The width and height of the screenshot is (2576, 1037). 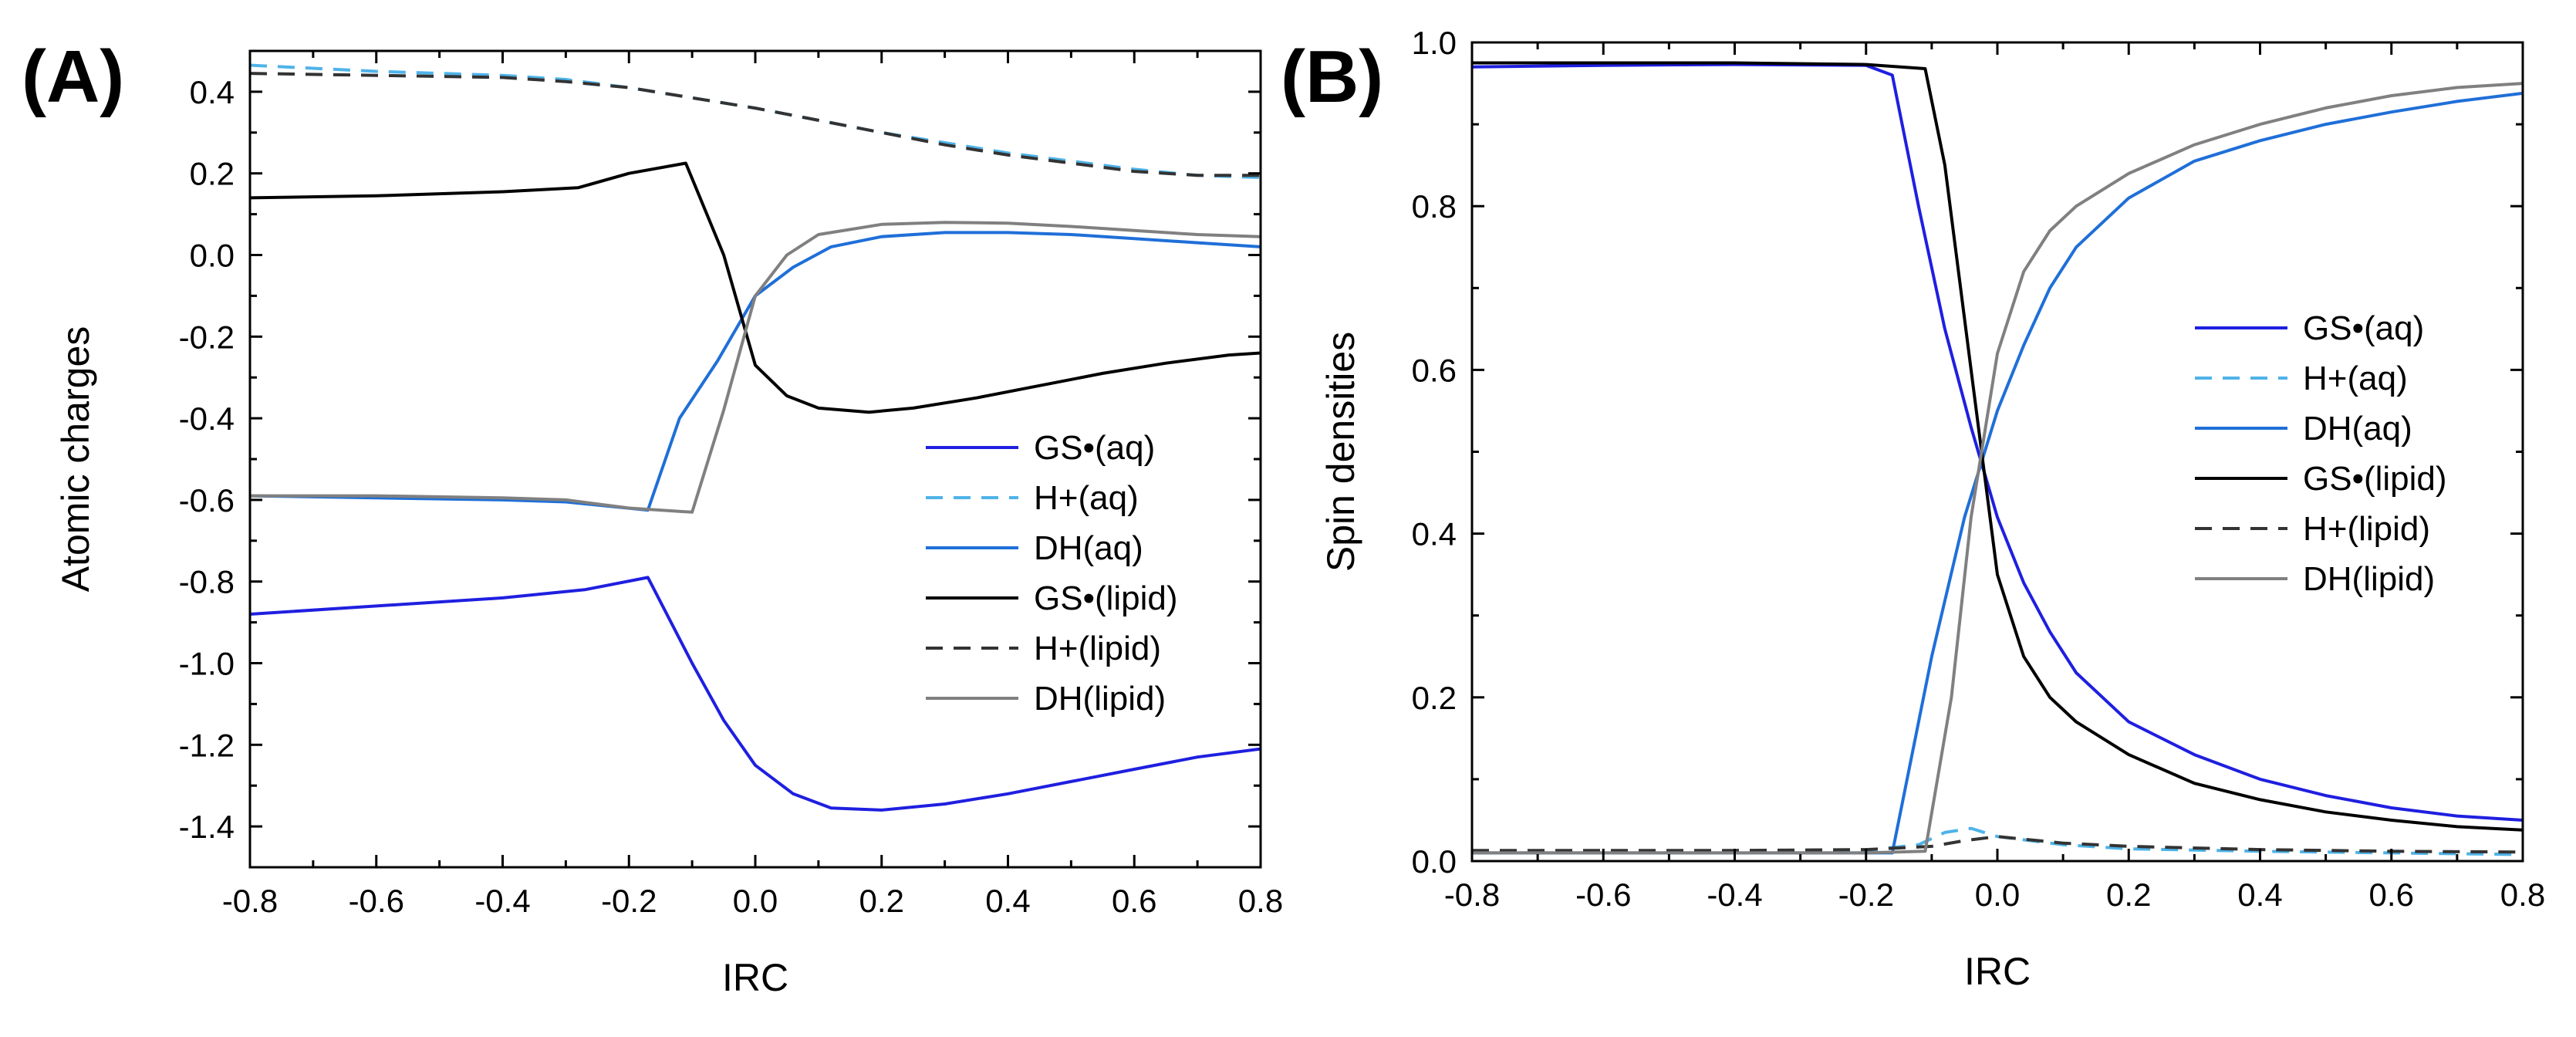 What do you see at coordinates (73, 76) in the screenshot?
I see `panel-label: (A)` at bounding box center [73, 76].